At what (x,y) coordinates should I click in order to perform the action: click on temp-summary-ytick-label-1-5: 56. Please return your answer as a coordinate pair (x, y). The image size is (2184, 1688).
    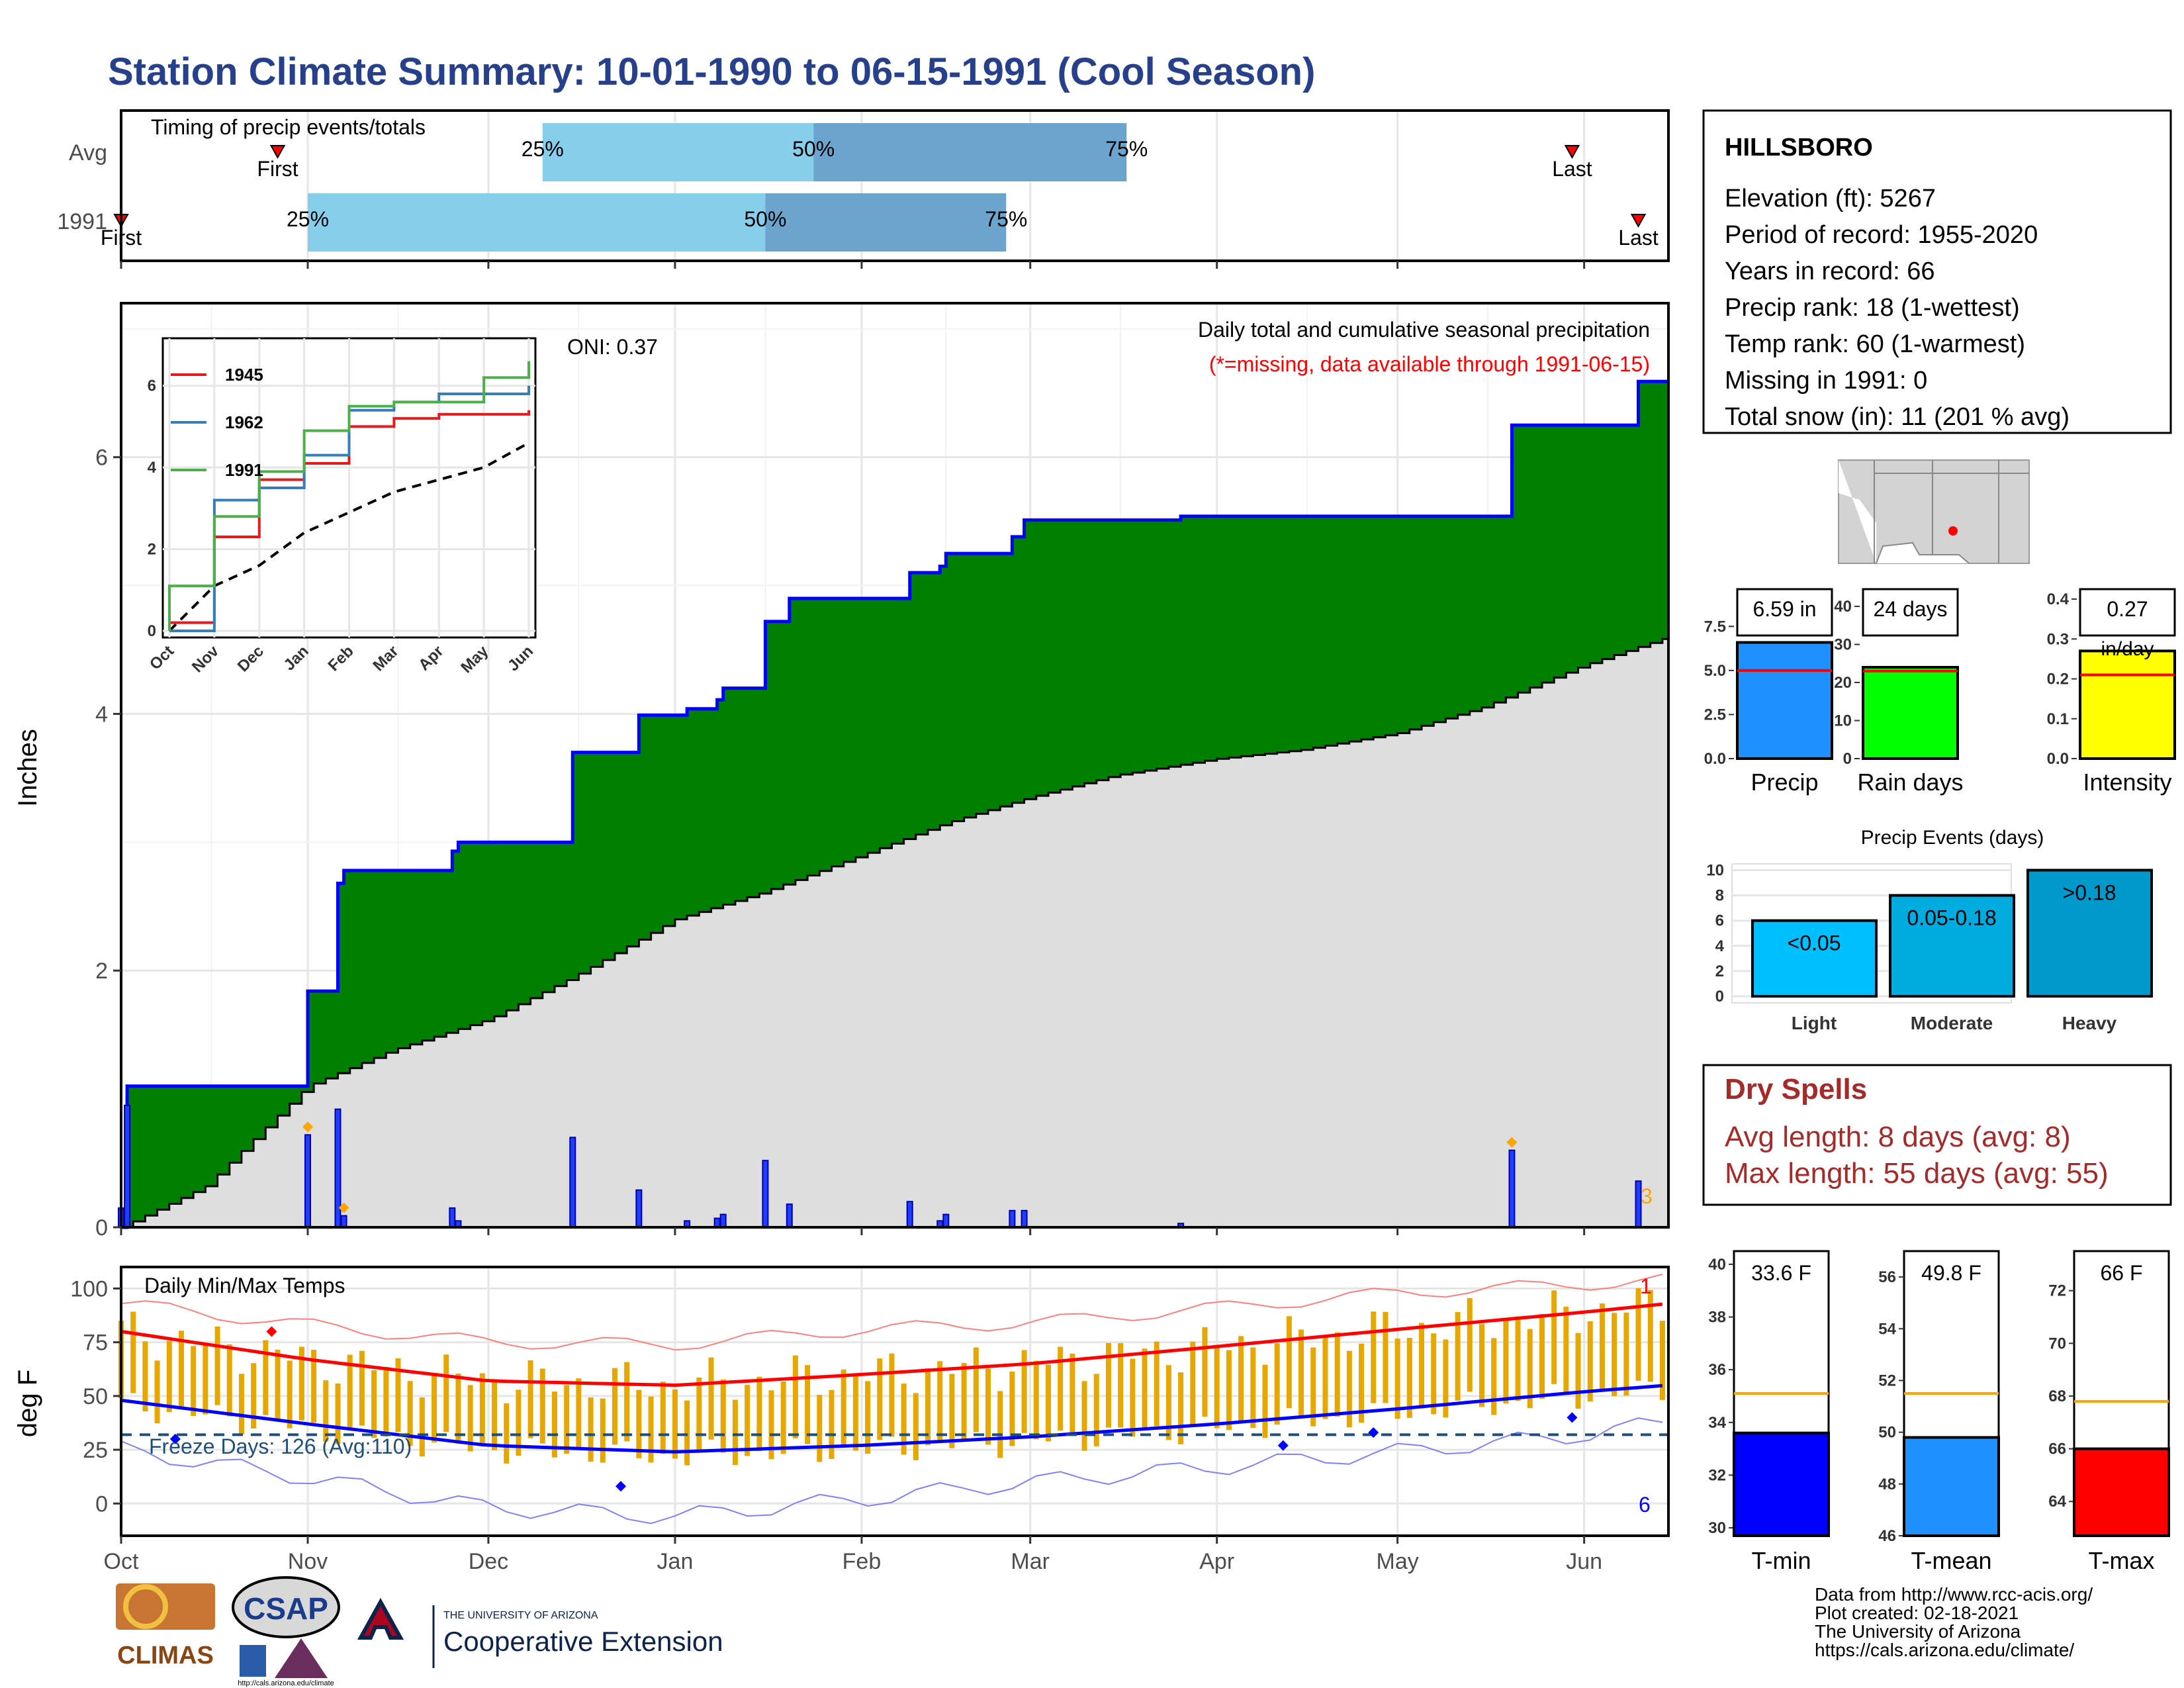
    Looking at the image, I should click on (1887, 1277).